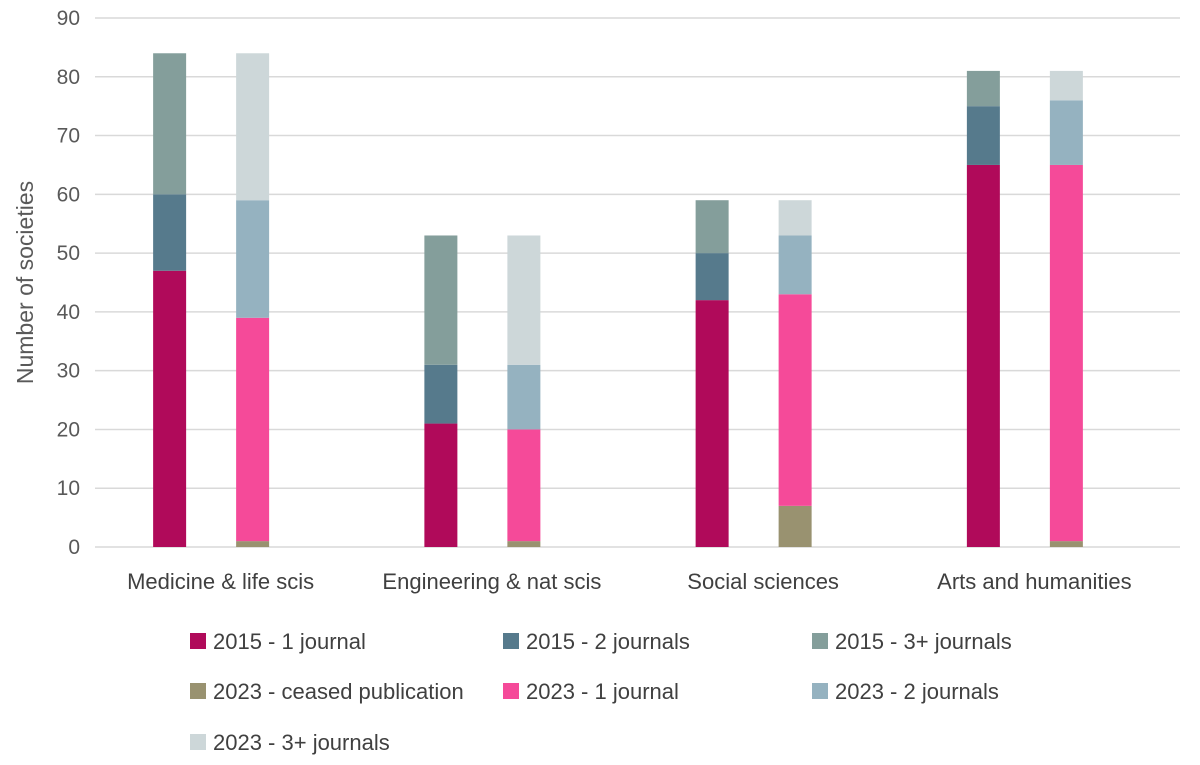 Image resolution: width=1200 pixels, height=765 pixels. Describe the element at coordinates (68, 429) in the screenshot. I see `y-tick-label: 20` at that location.